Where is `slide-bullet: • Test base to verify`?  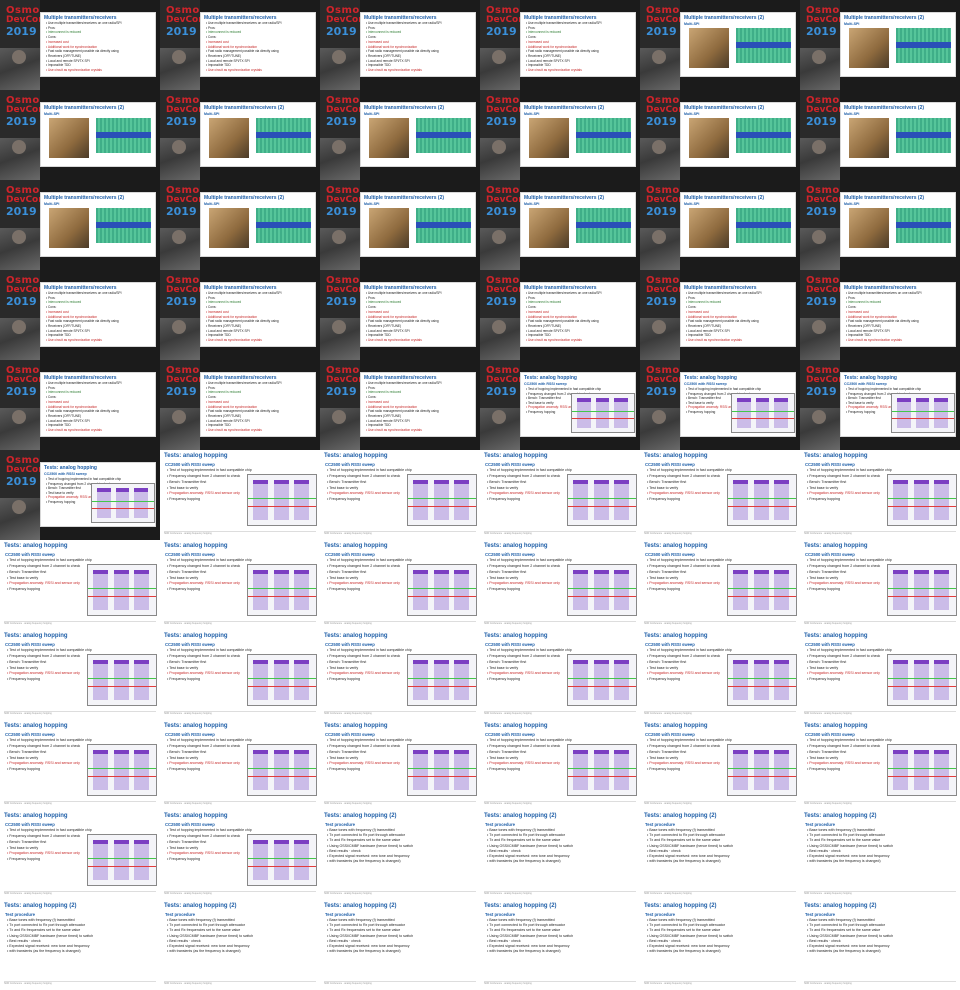
slide-bullet: • Test base to verify is located at coordinates (23, 577).